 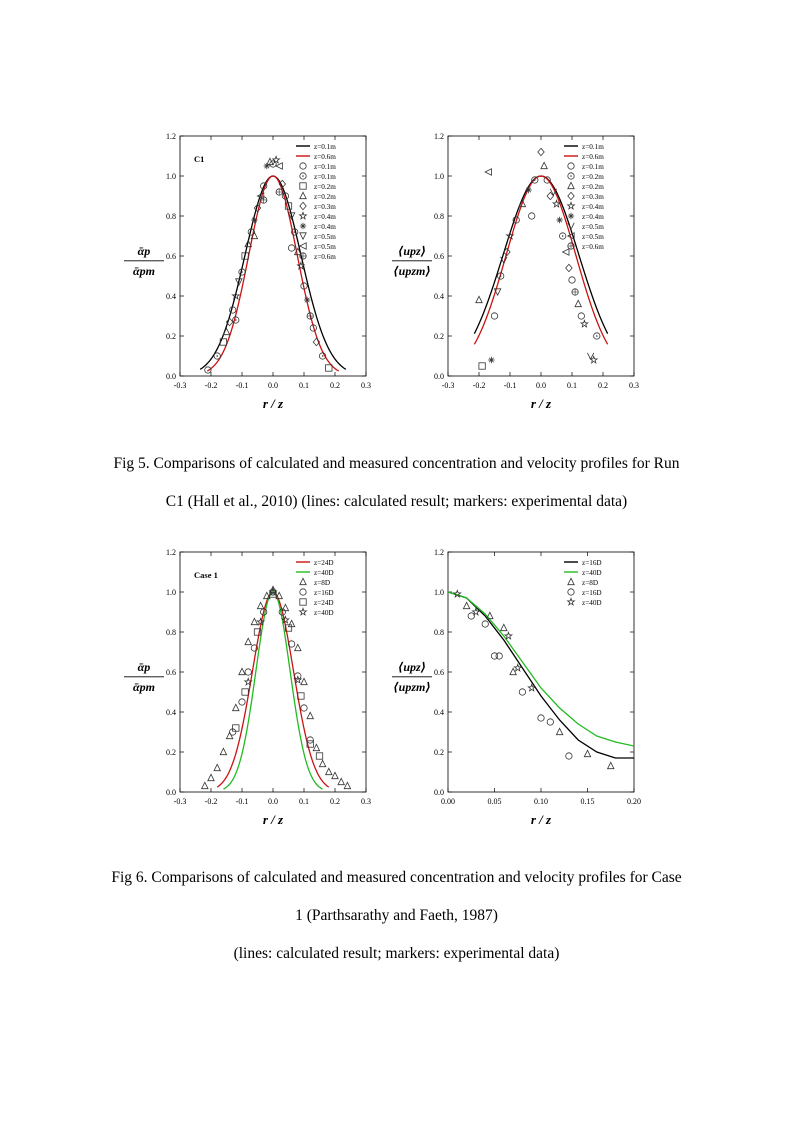 I want to click on plot-frame, so click(x=541, y=672).